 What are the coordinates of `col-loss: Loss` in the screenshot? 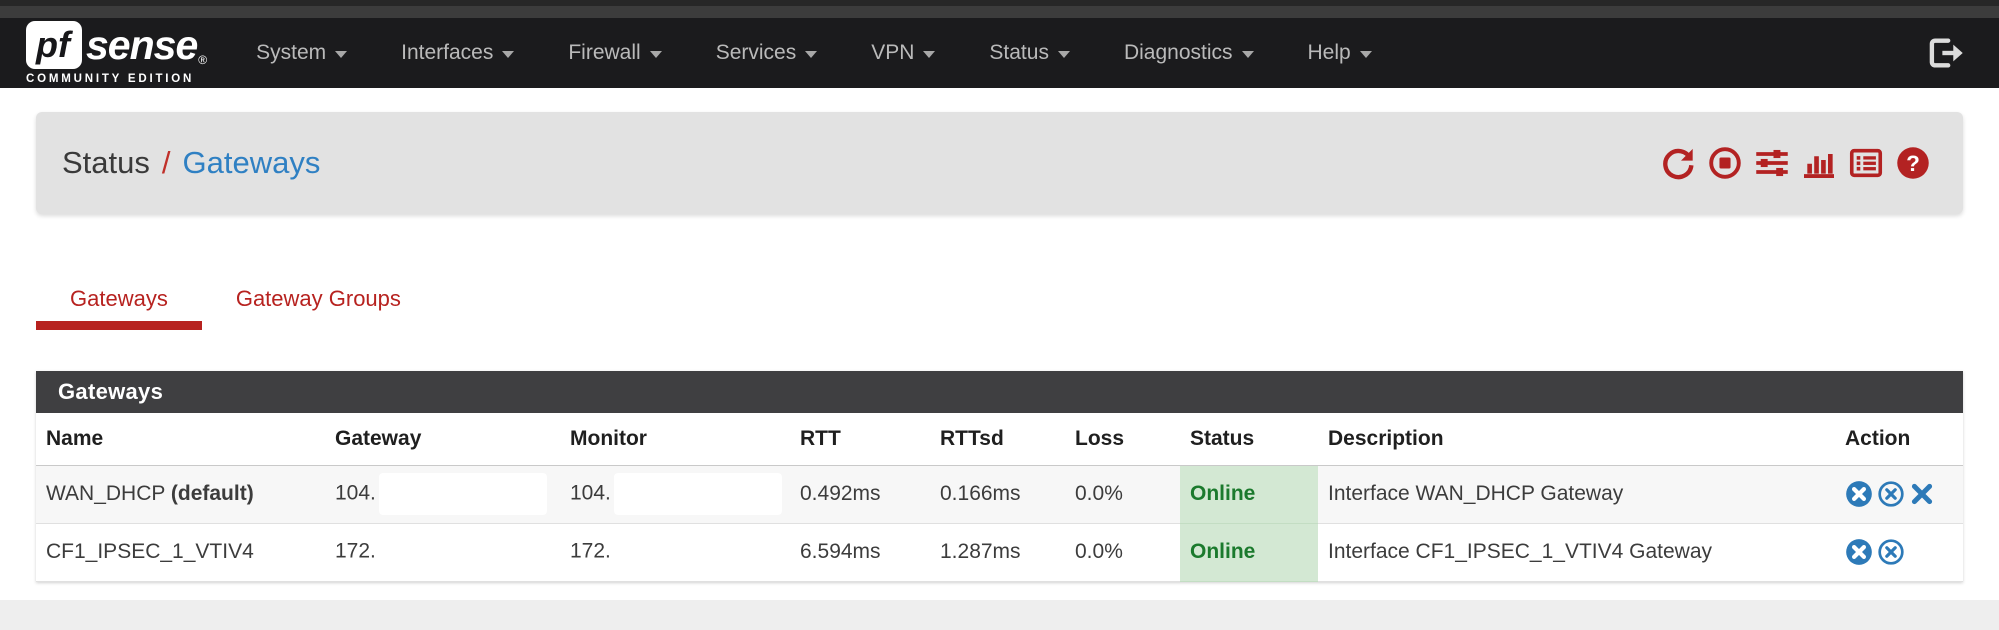 It's located at (1122, 439).